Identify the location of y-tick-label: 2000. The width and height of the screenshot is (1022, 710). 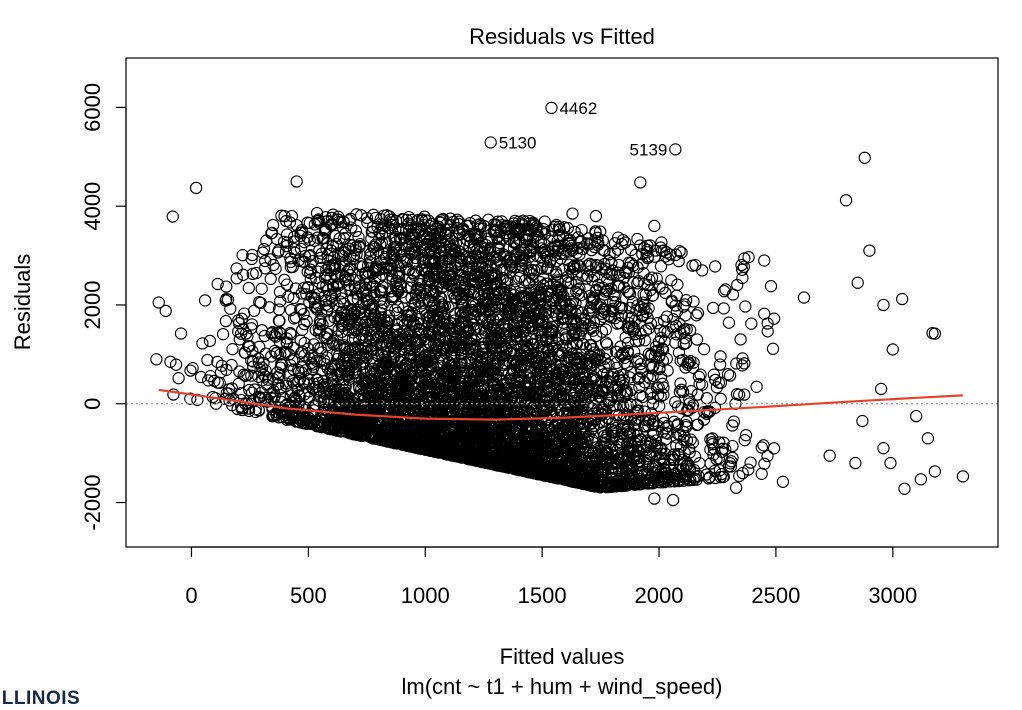
(92, 304).